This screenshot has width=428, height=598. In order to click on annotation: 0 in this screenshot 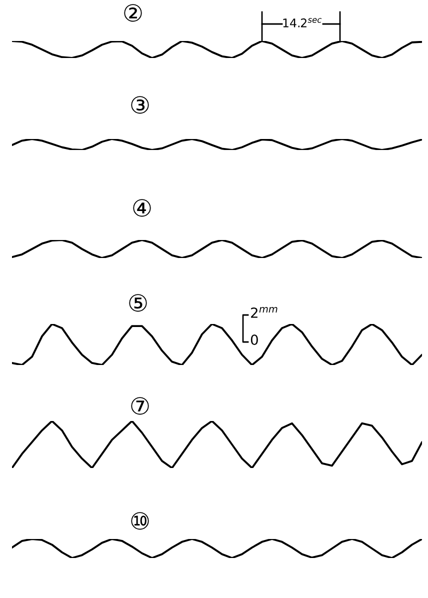, I will do `click(254, 340)`.